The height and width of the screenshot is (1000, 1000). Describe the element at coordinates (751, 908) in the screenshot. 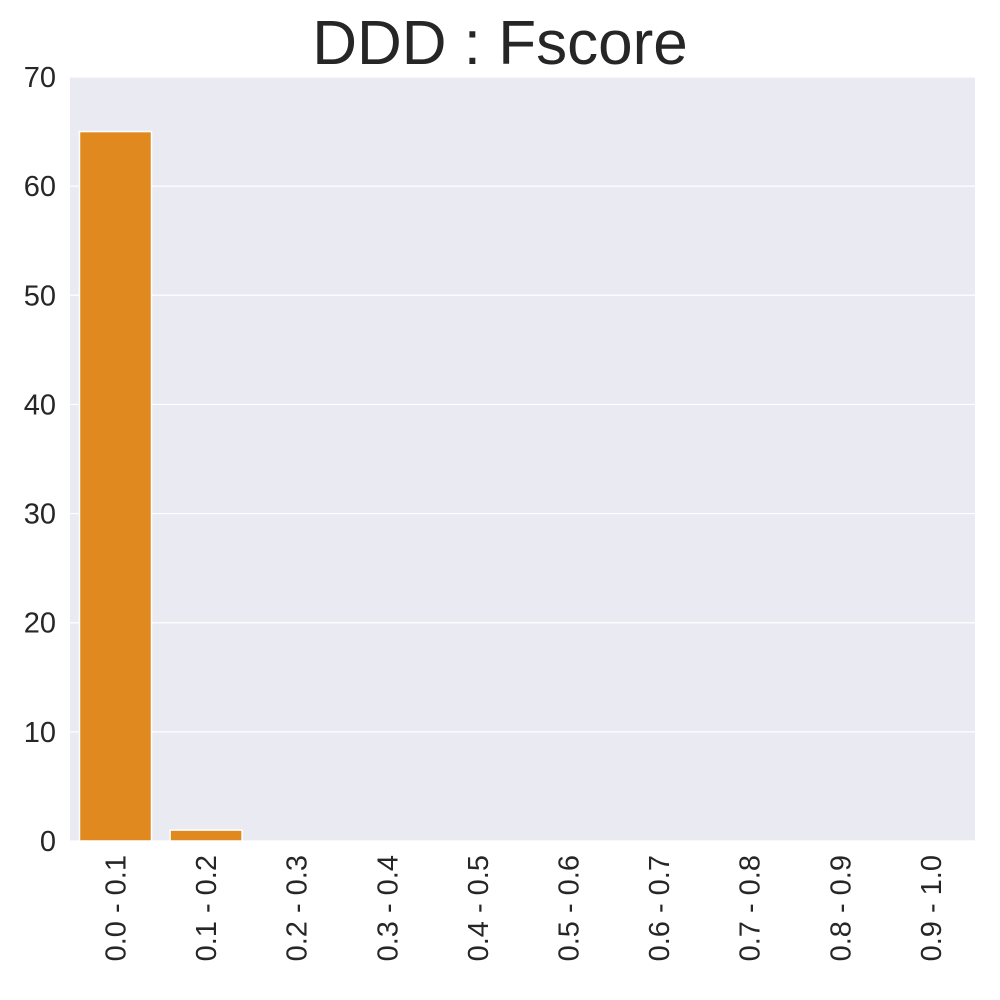

I see `x-tick-label: 0.7 - 0.8` at that location.